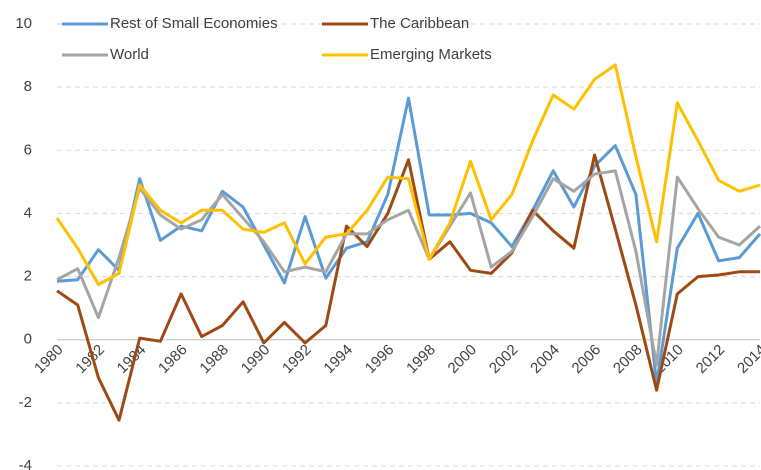 The image size is (761, 470). I want to click on y-tick-label: -2, so click(25, 402).